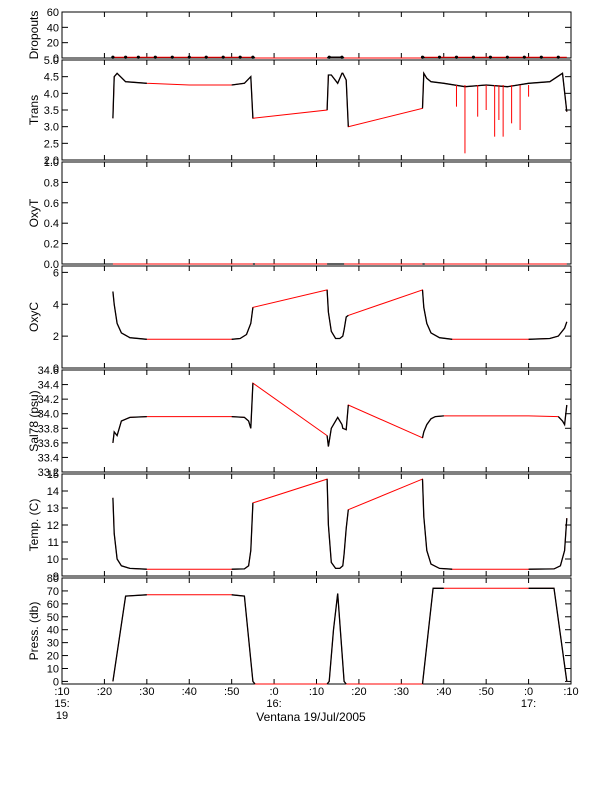 This screenshot has width=612, height=785. I want to click on y-axis-title: Dropouts, so click(34, 35).